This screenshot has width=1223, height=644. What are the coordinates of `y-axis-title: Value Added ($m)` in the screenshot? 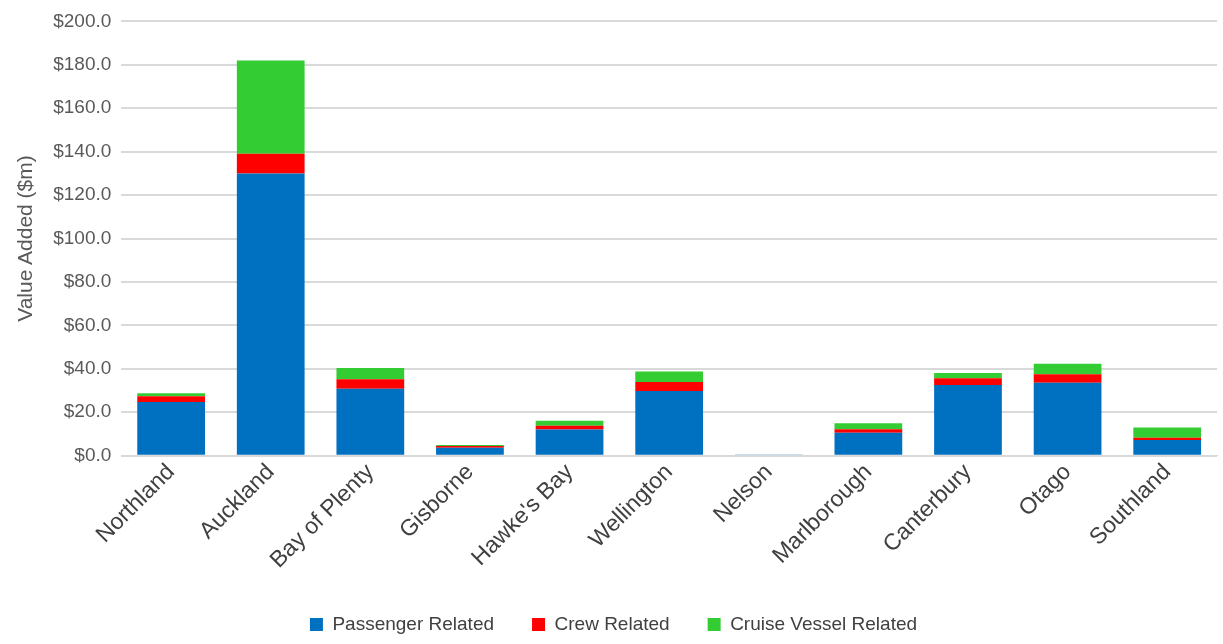 It's located at (25, 238).